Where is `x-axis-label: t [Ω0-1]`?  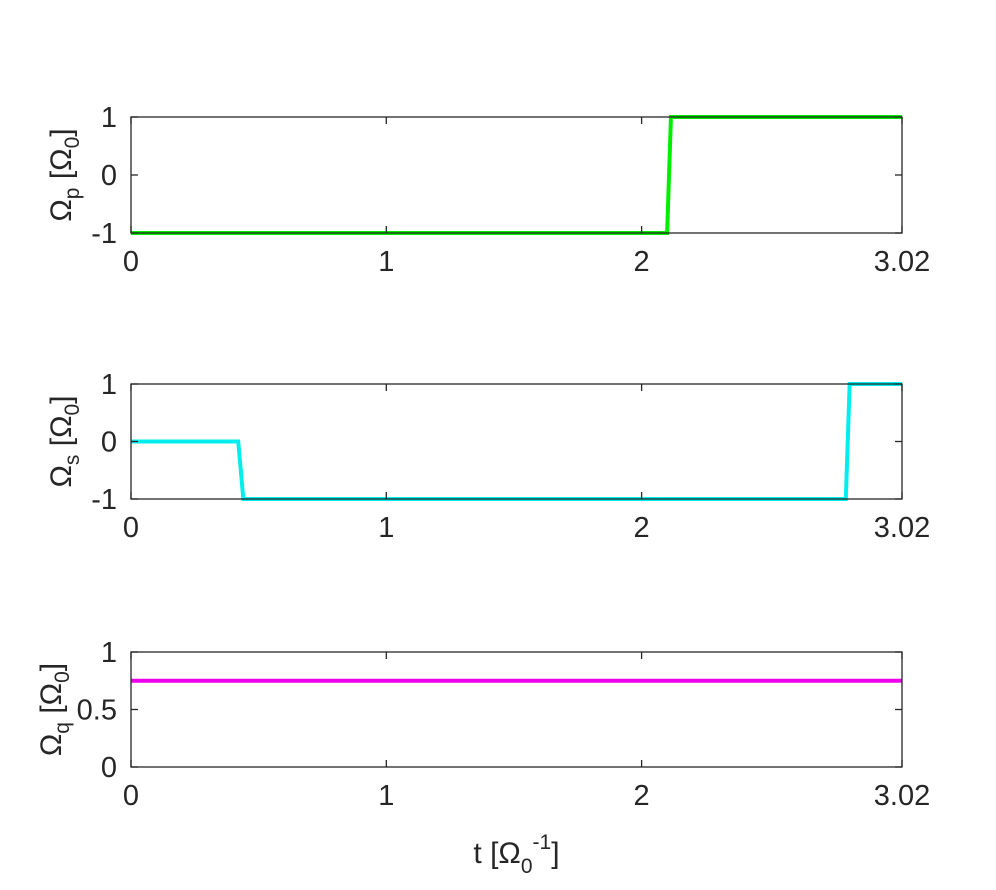
x-axis-label: t [Ω0-1] is located at coordinates (516, 854).